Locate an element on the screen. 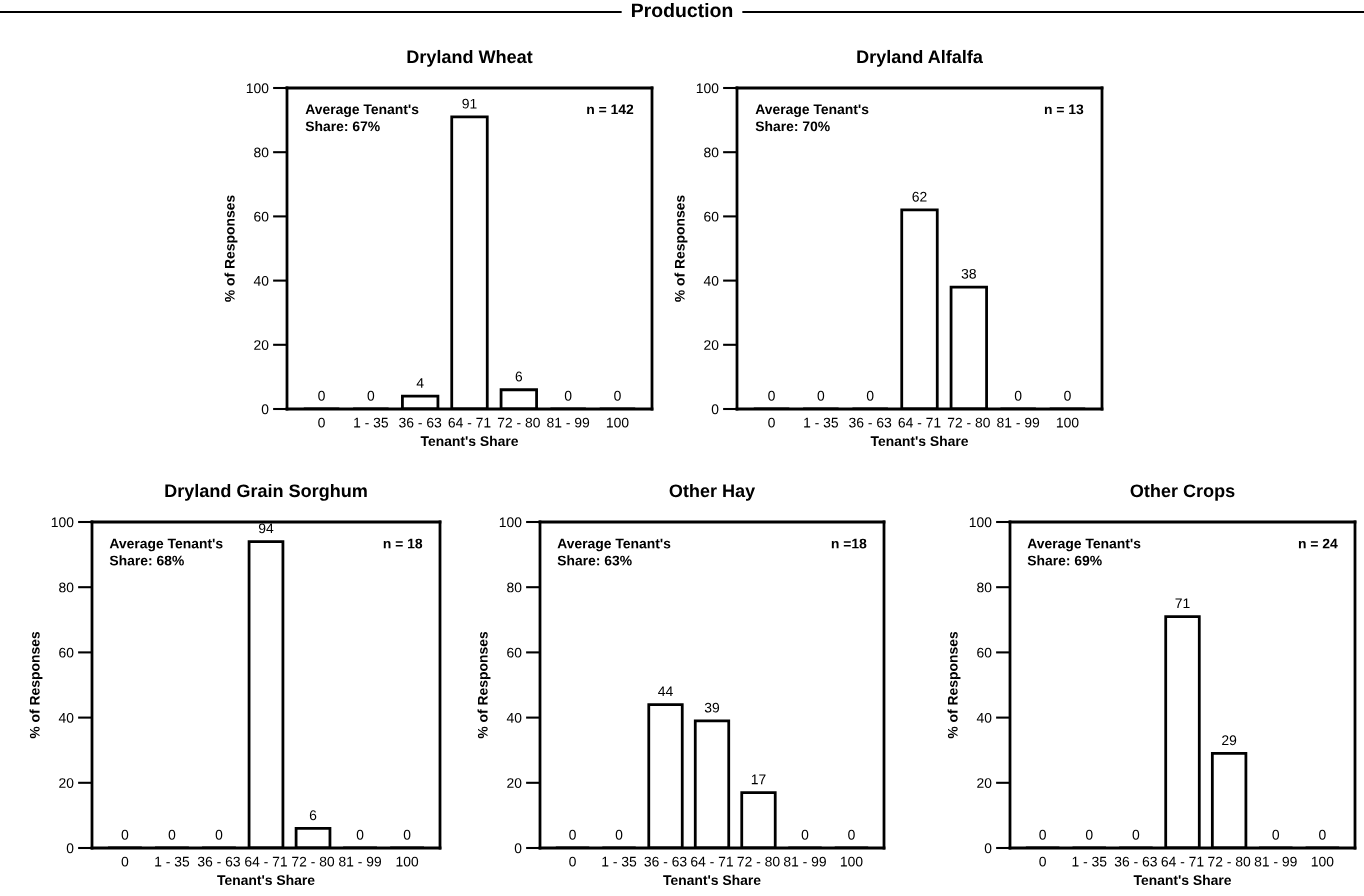 The height and width of the screenshot is (896, 1364). data-label: 29 is located at coordinates (1229, 740).